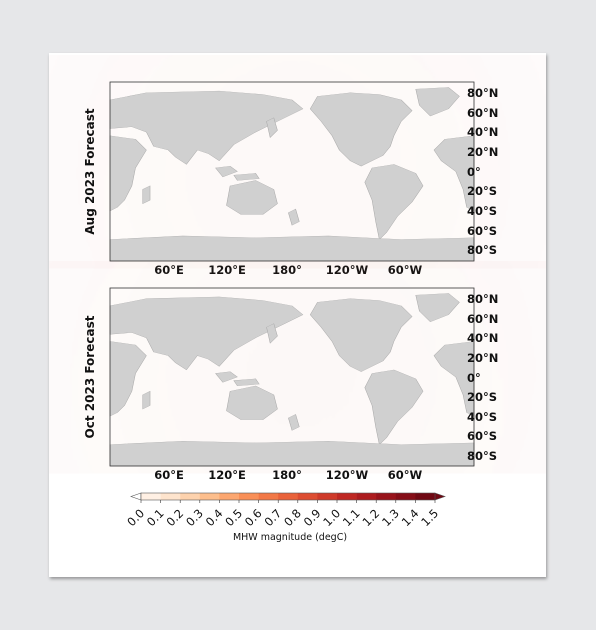  I want to click on colorbar-extend-max, so click(440, 496).